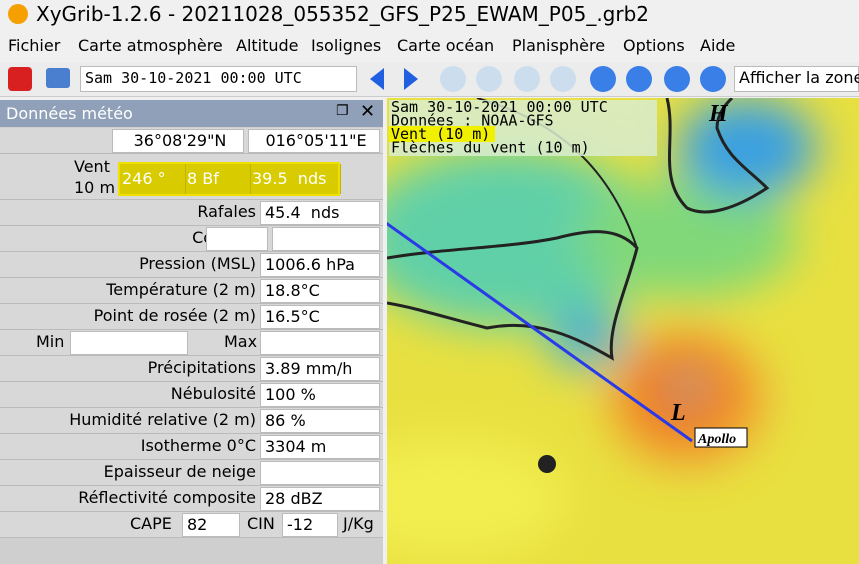 The height and width of the screenshot is (564, 859). I want to click on pan-up, so click(677, 79).